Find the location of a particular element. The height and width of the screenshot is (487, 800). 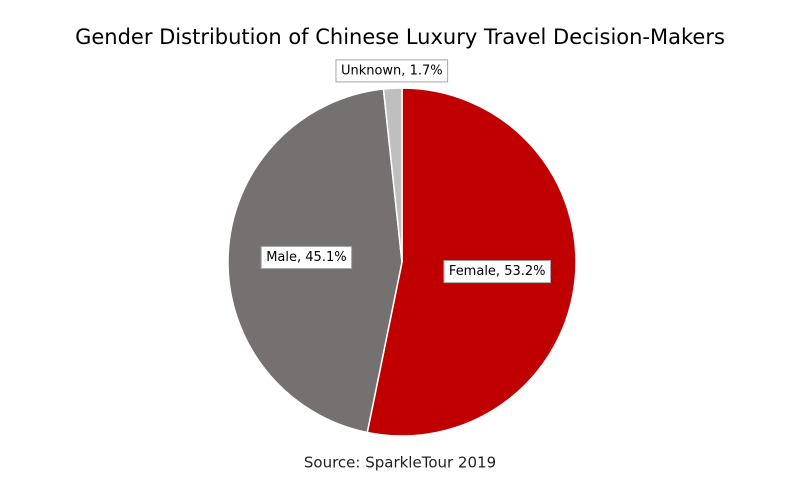

pie-slice is located at coordinates (392, 175).